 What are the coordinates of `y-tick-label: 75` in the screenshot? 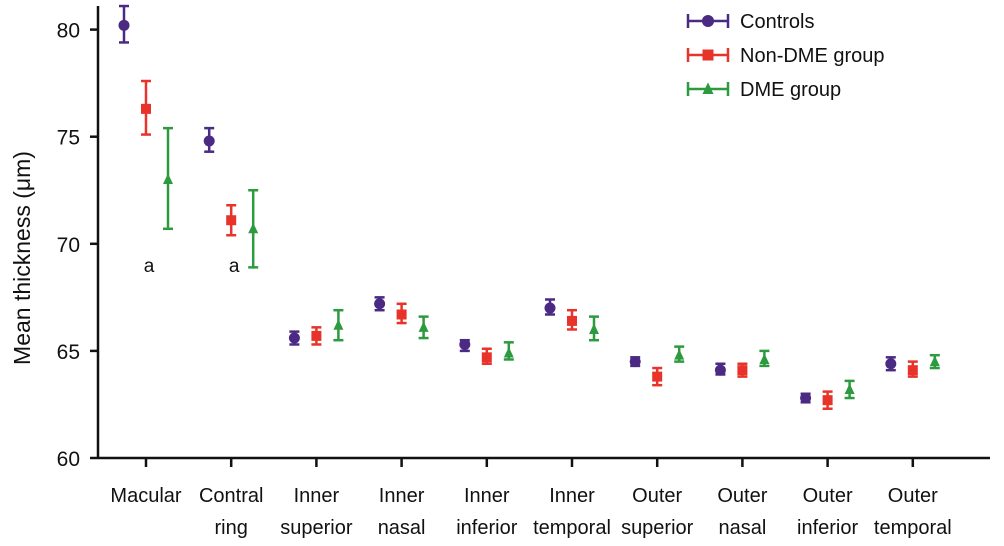 It's located at (68, 138).